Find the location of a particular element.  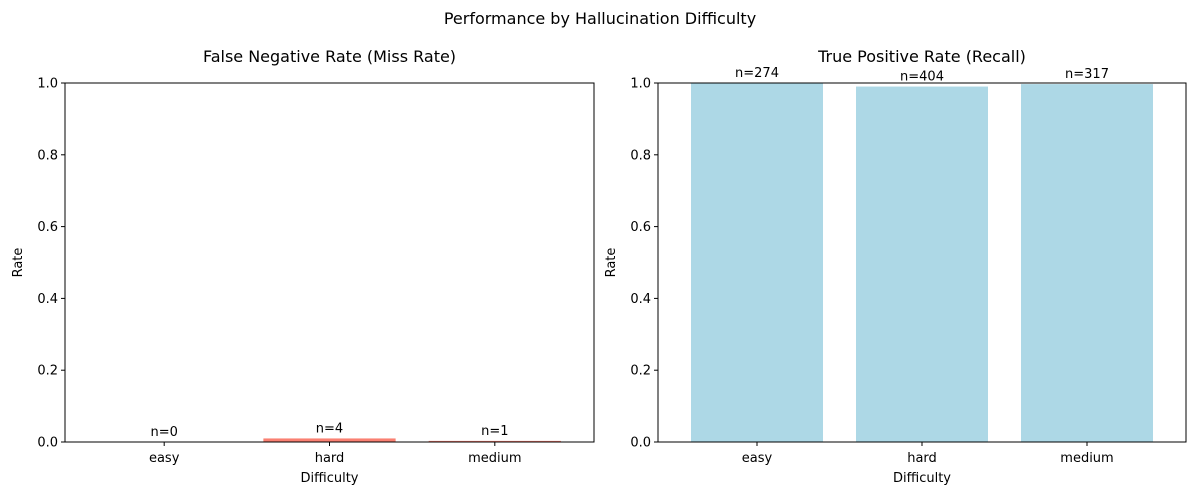

bar-data-label: n=274 is located at coordinates (757, 73).